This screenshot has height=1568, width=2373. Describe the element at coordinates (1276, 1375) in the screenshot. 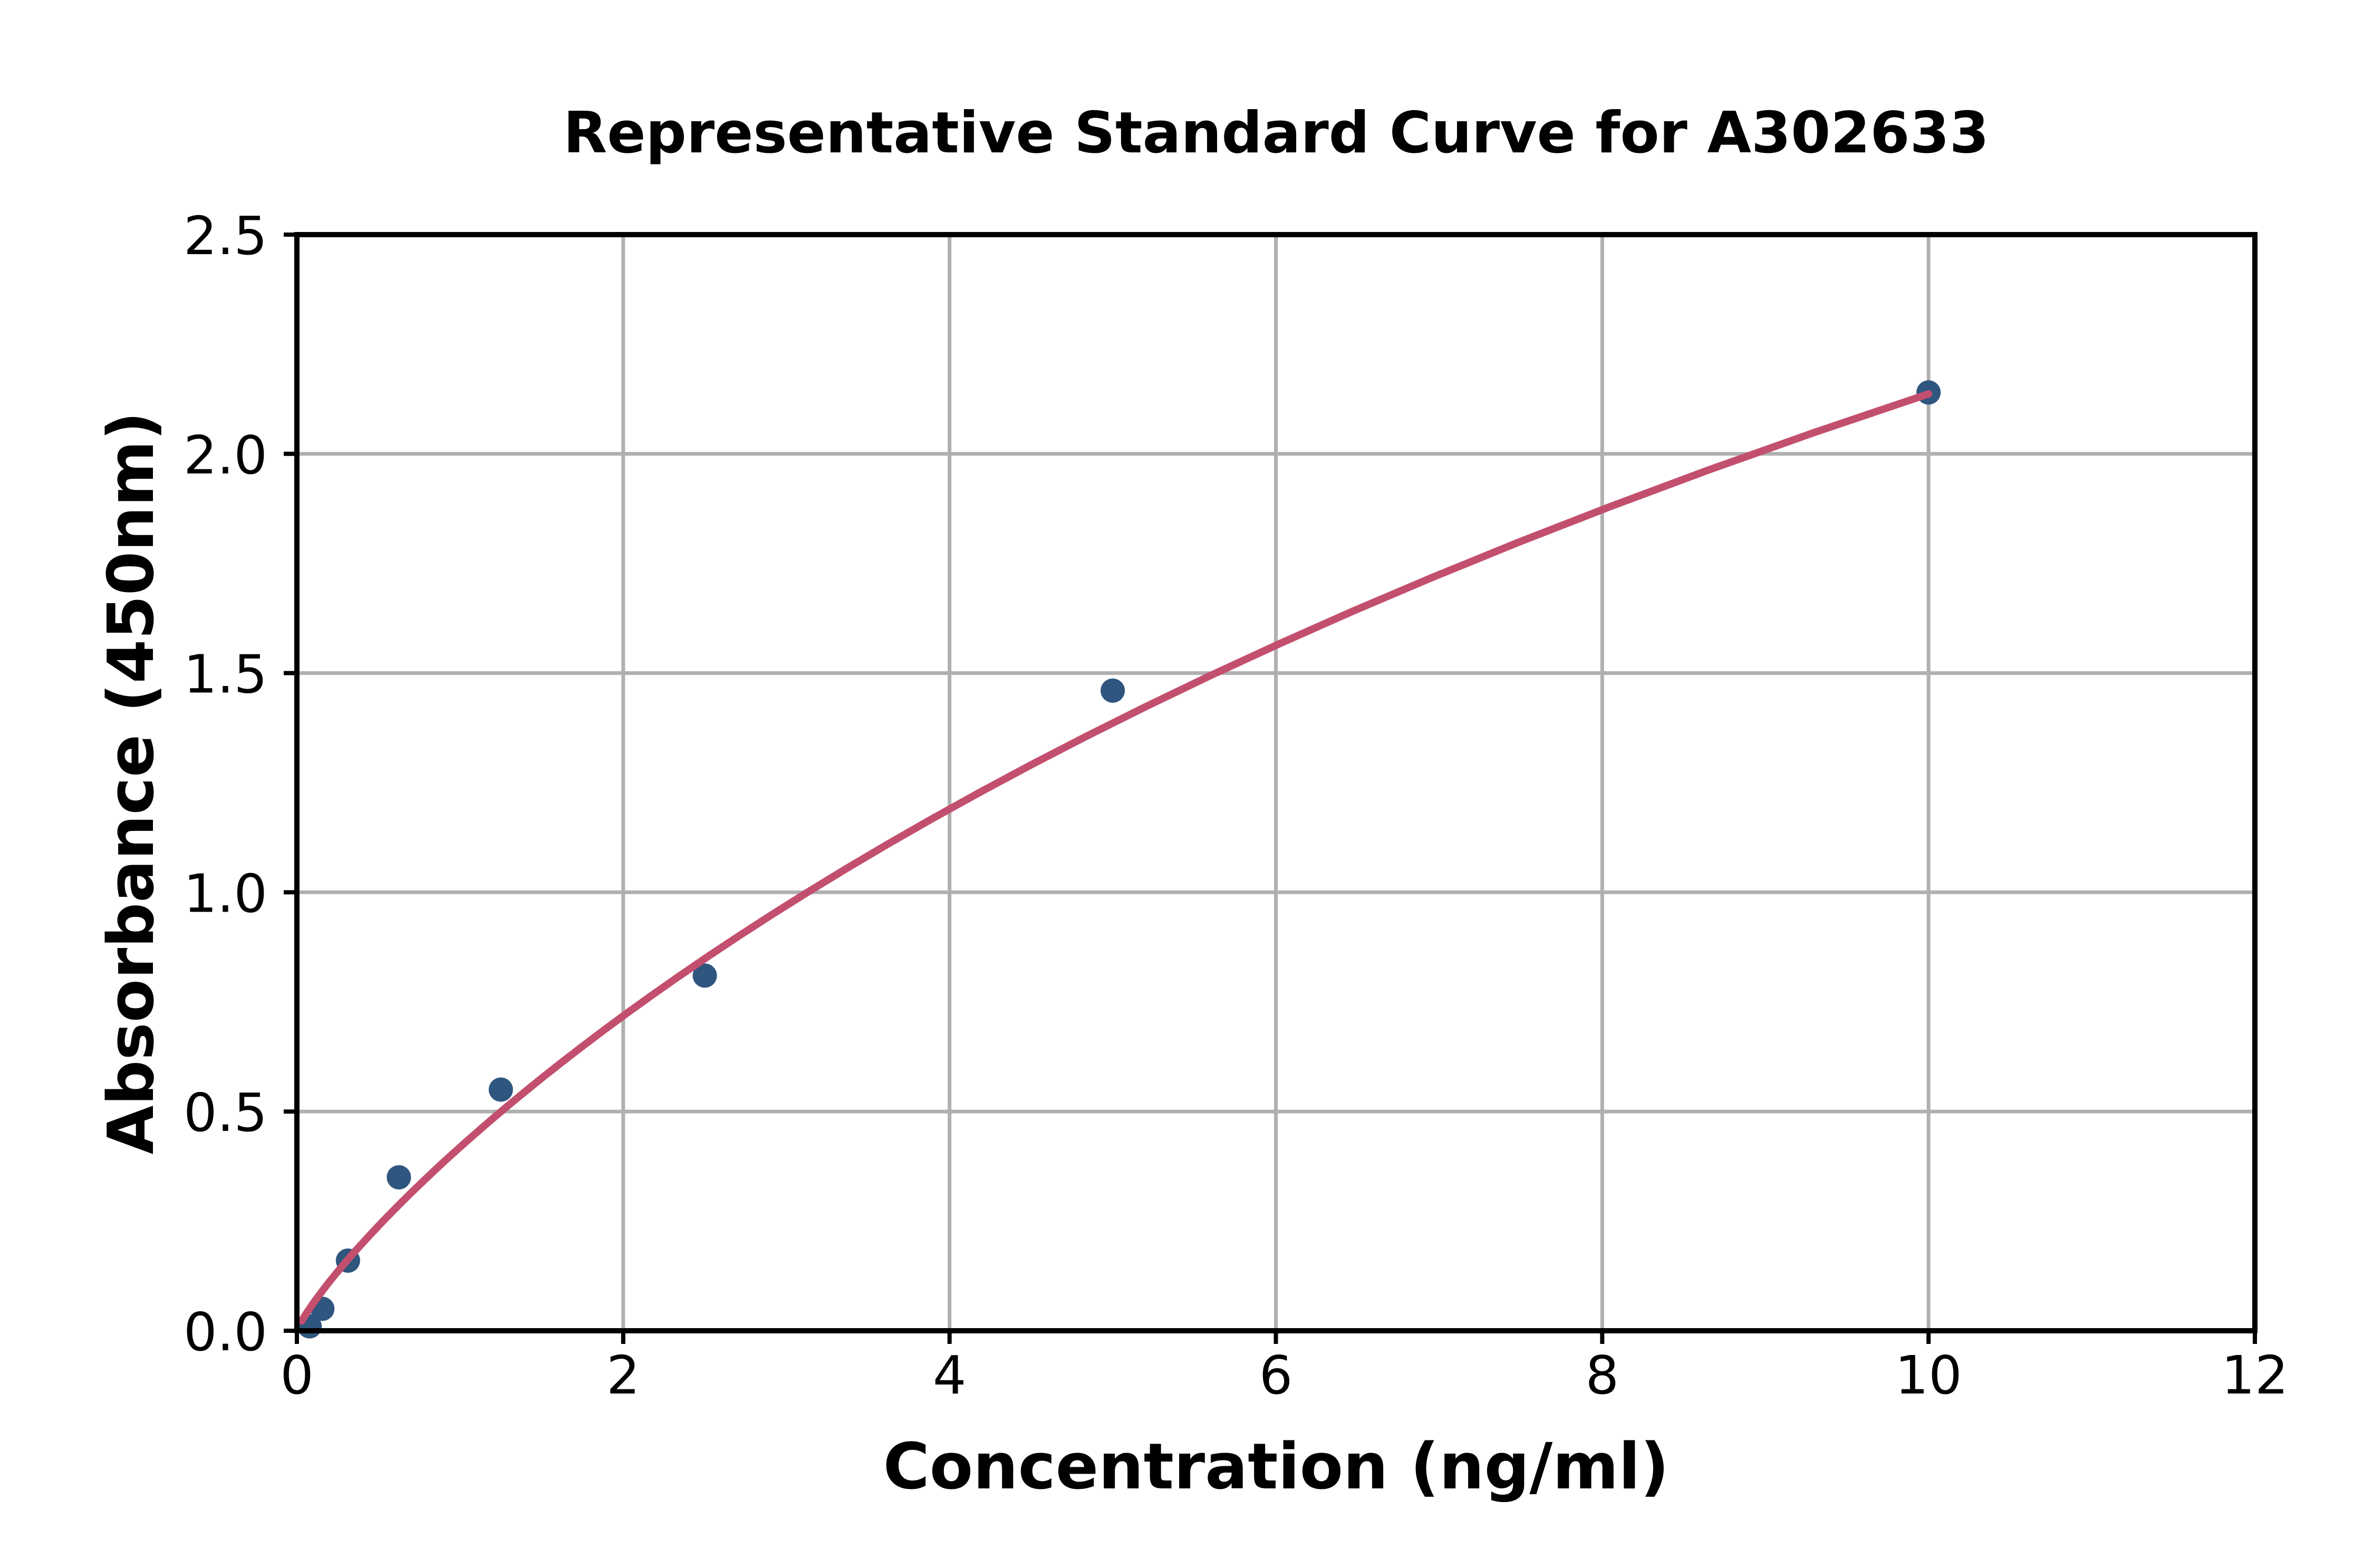

I see `x-tick-label: 6` at that location.